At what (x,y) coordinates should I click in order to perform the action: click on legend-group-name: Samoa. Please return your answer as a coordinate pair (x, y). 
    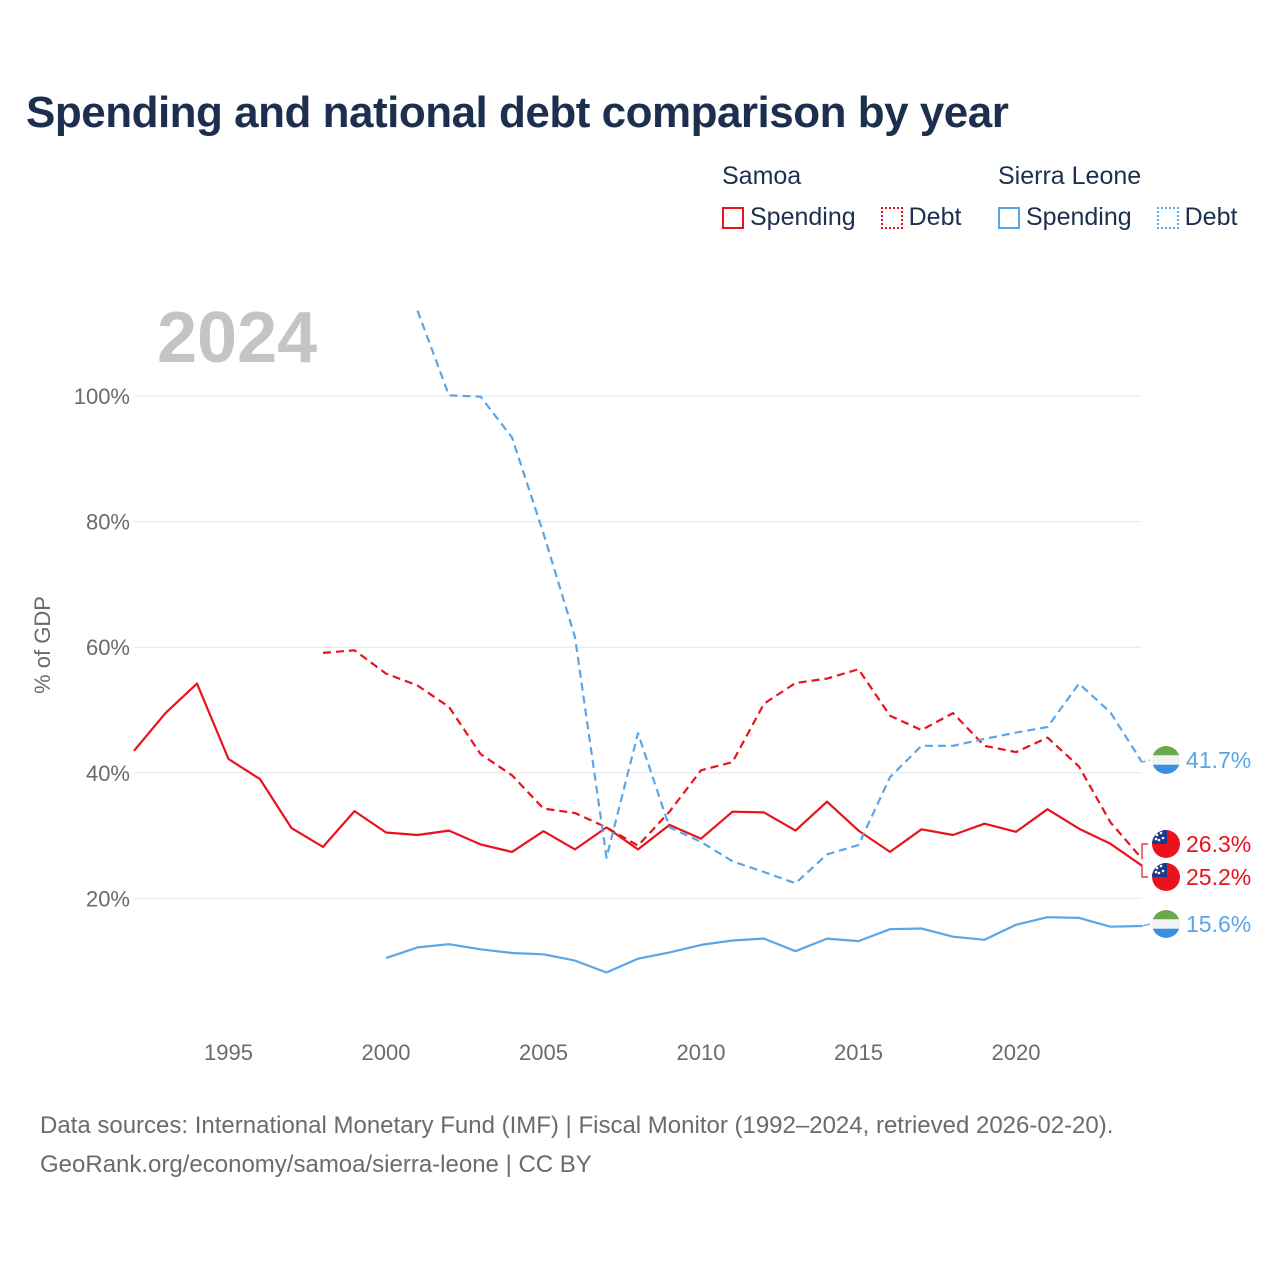
    Looking at the image, I should click on (762, 176).